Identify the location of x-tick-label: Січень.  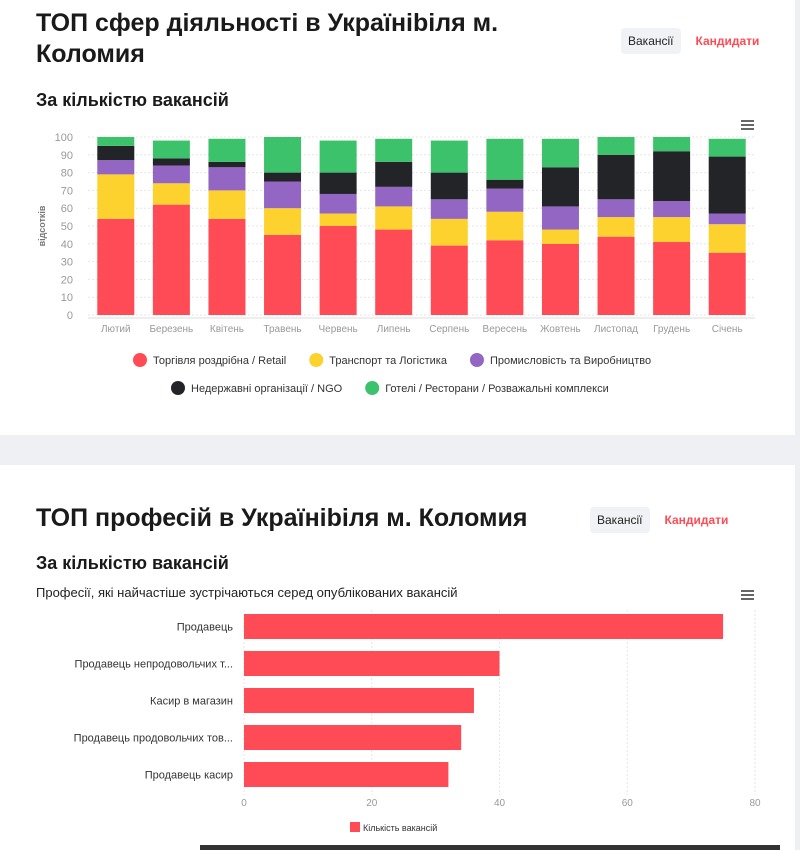
(727, 329).